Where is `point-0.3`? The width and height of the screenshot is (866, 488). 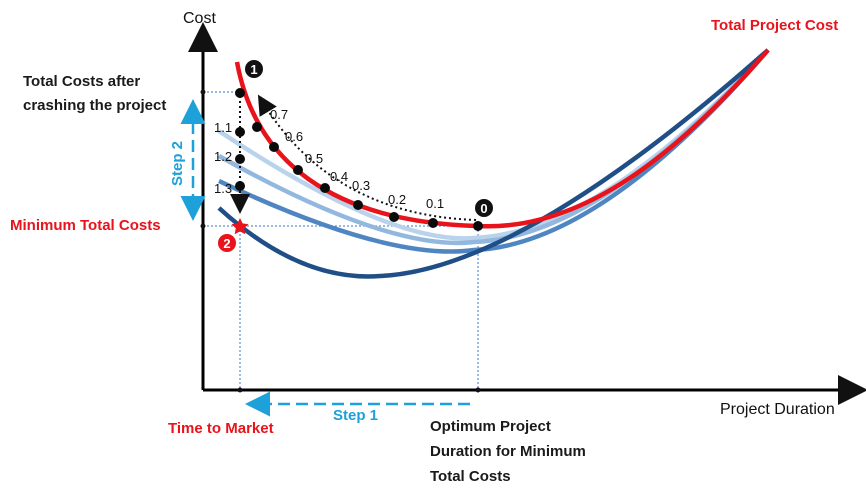
point-0.3 is located at coordinates (358, 205).